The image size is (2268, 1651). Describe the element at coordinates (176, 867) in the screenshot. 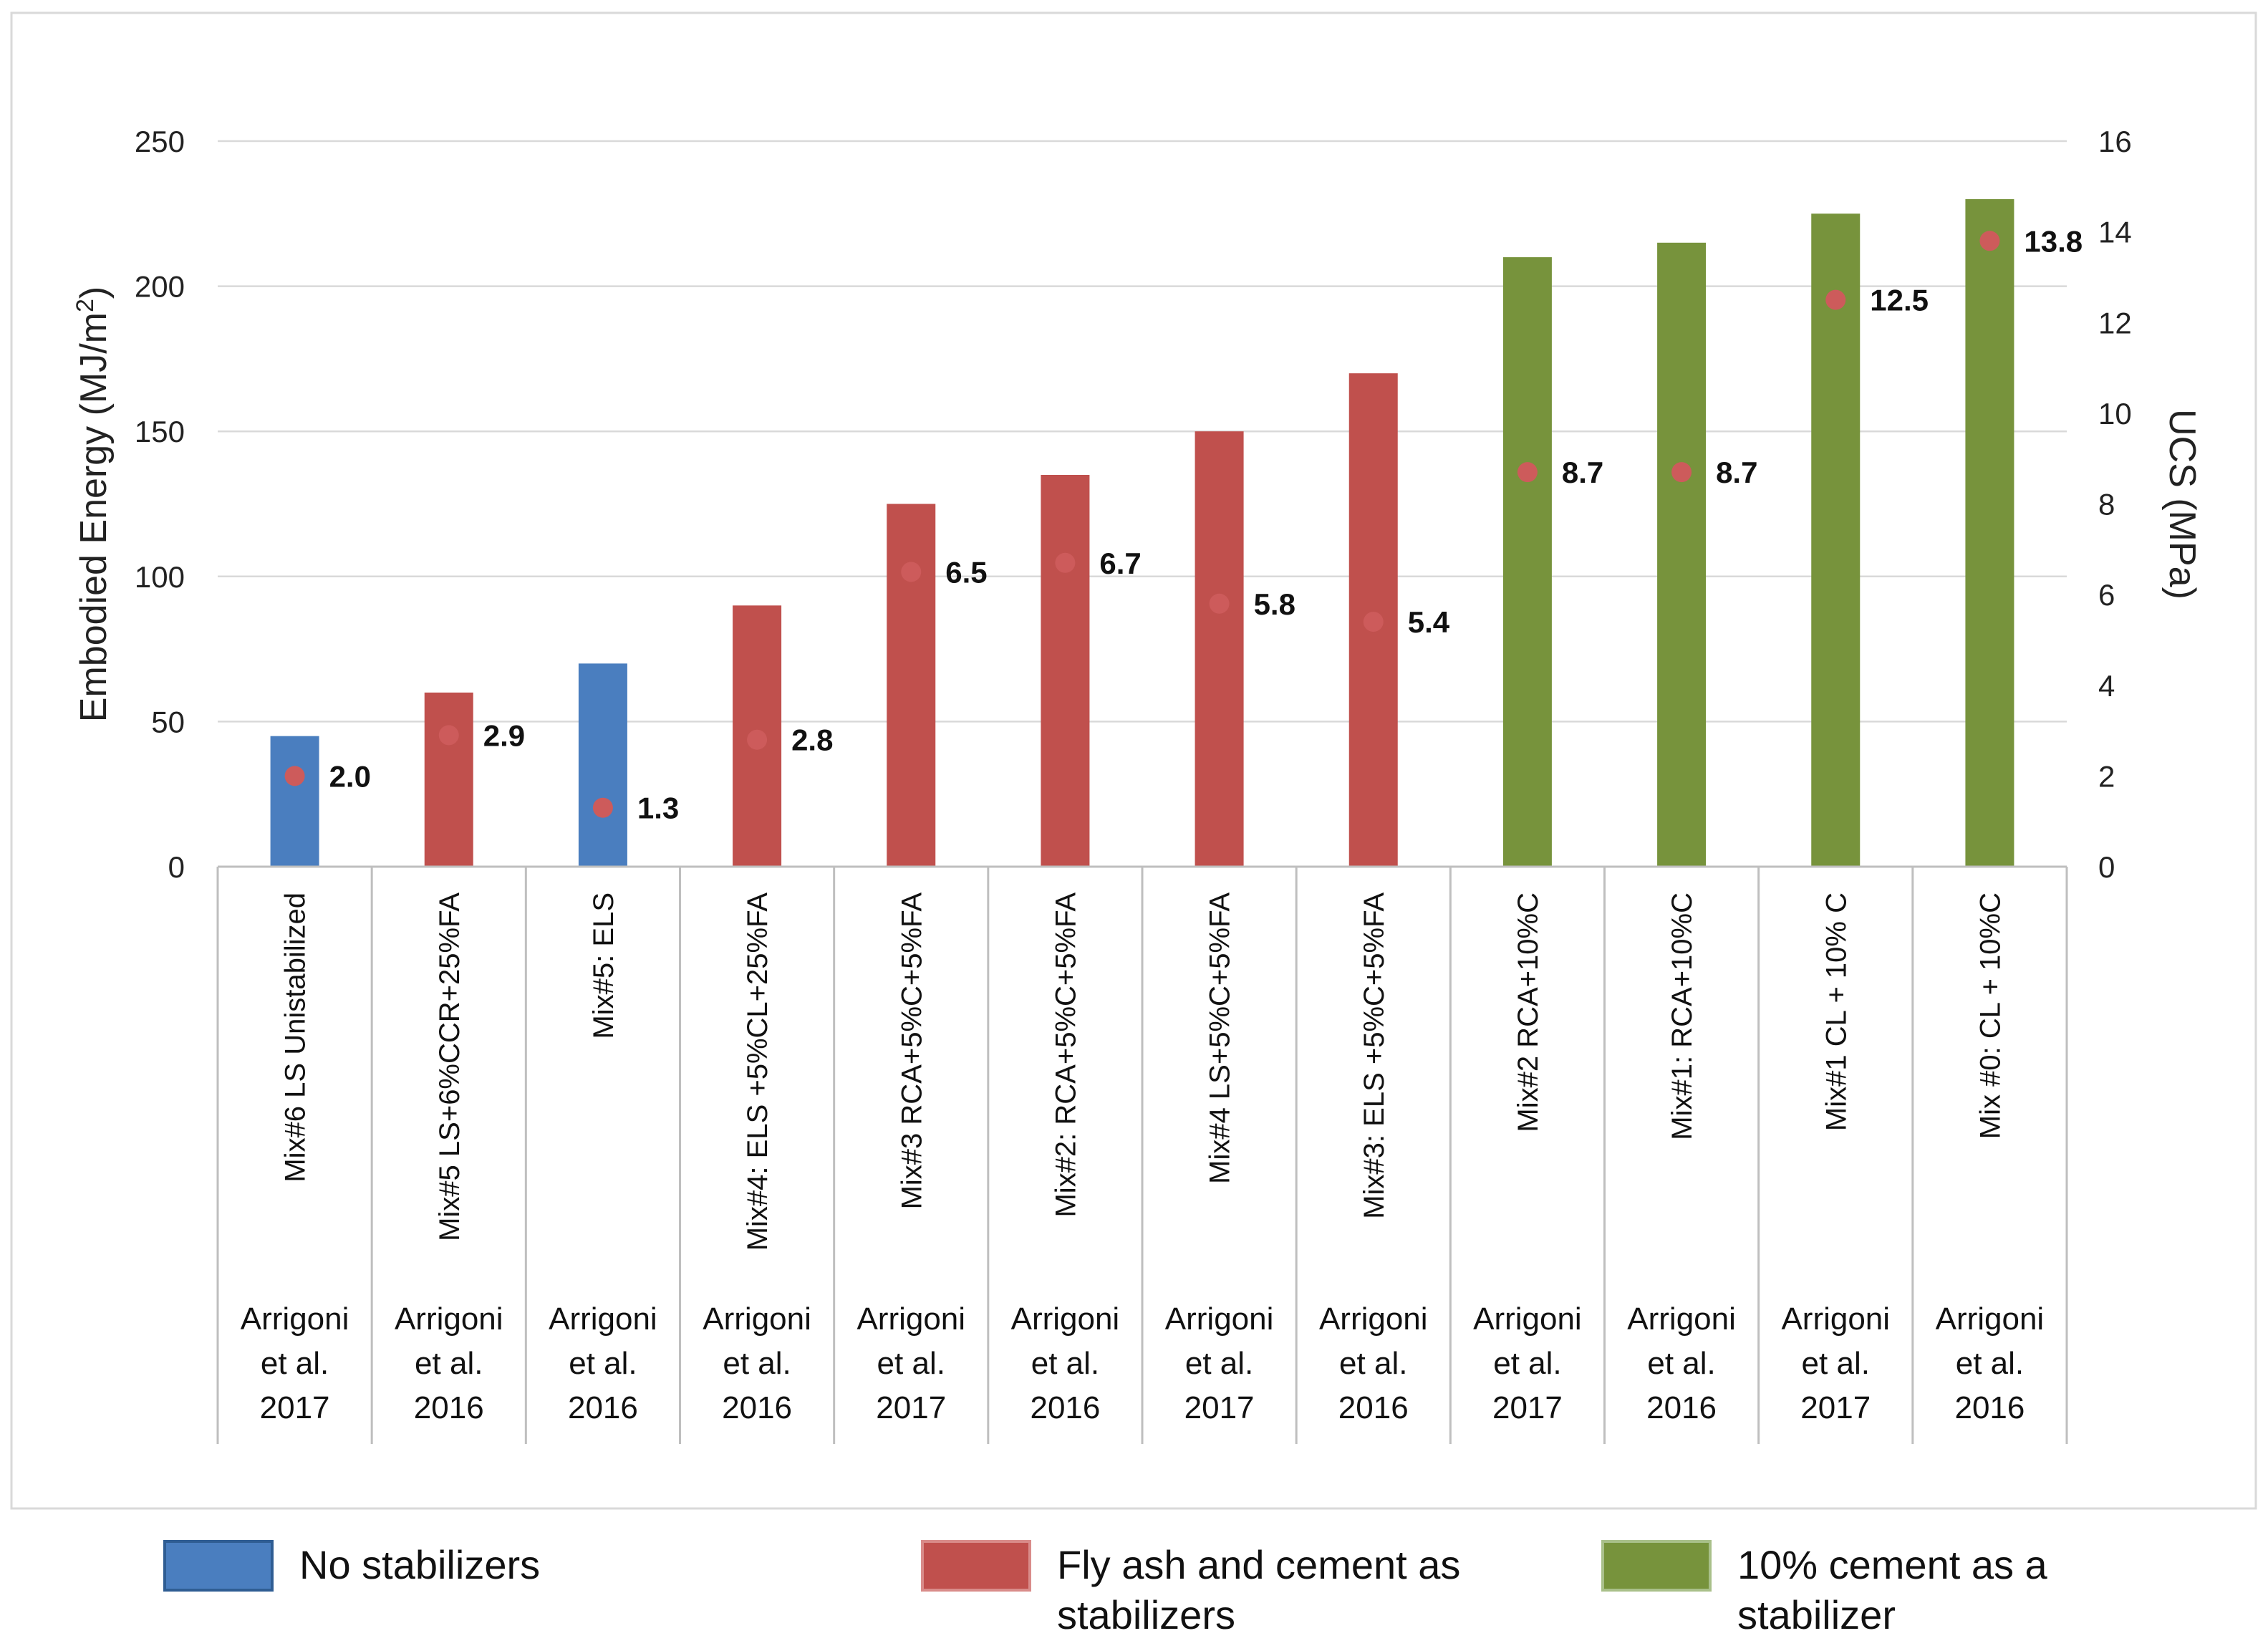

I see `left-tick-label: 0` at that location.